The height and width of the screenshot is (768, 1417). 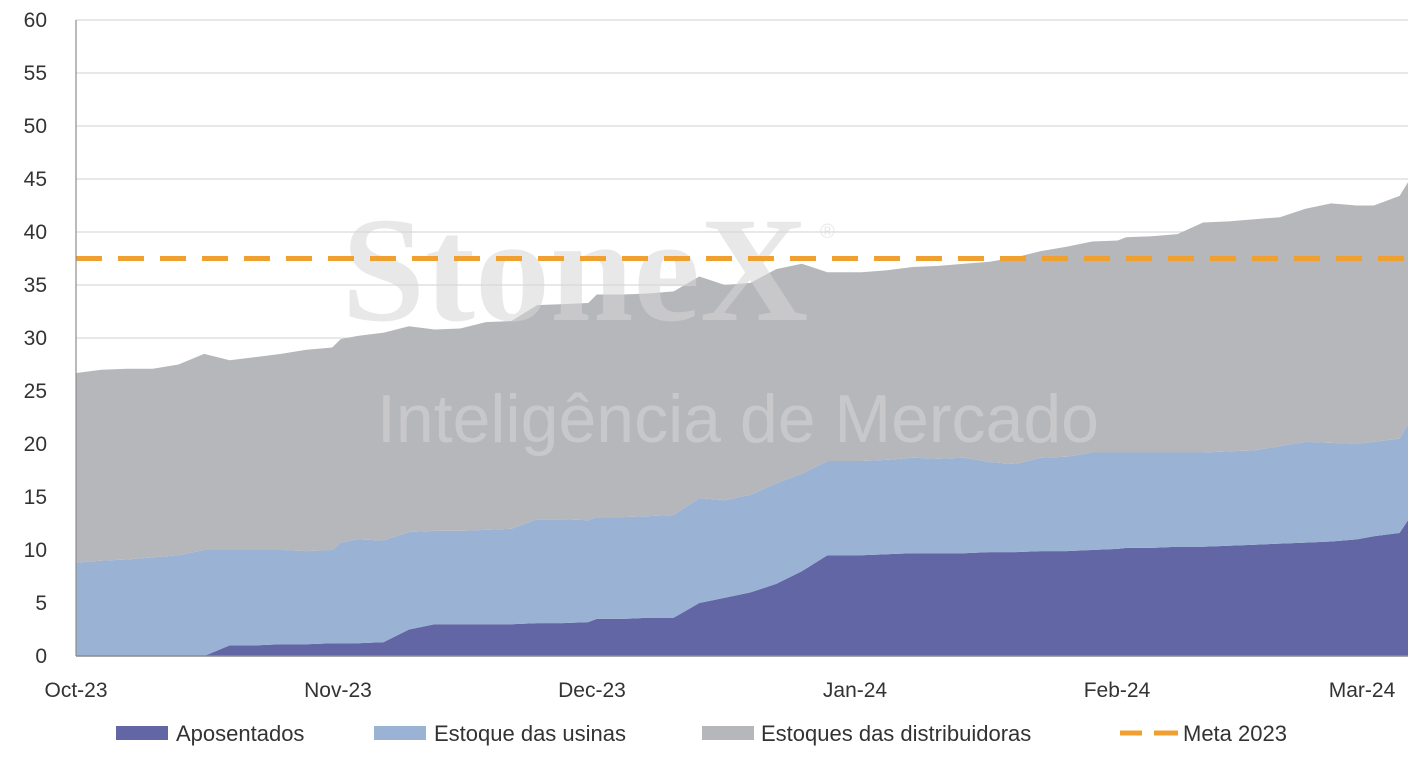 What do you see at coordinates (35, 497) in the screenshot?
I see `y-tick-label-15: 15` at bounding box center [35, 497].